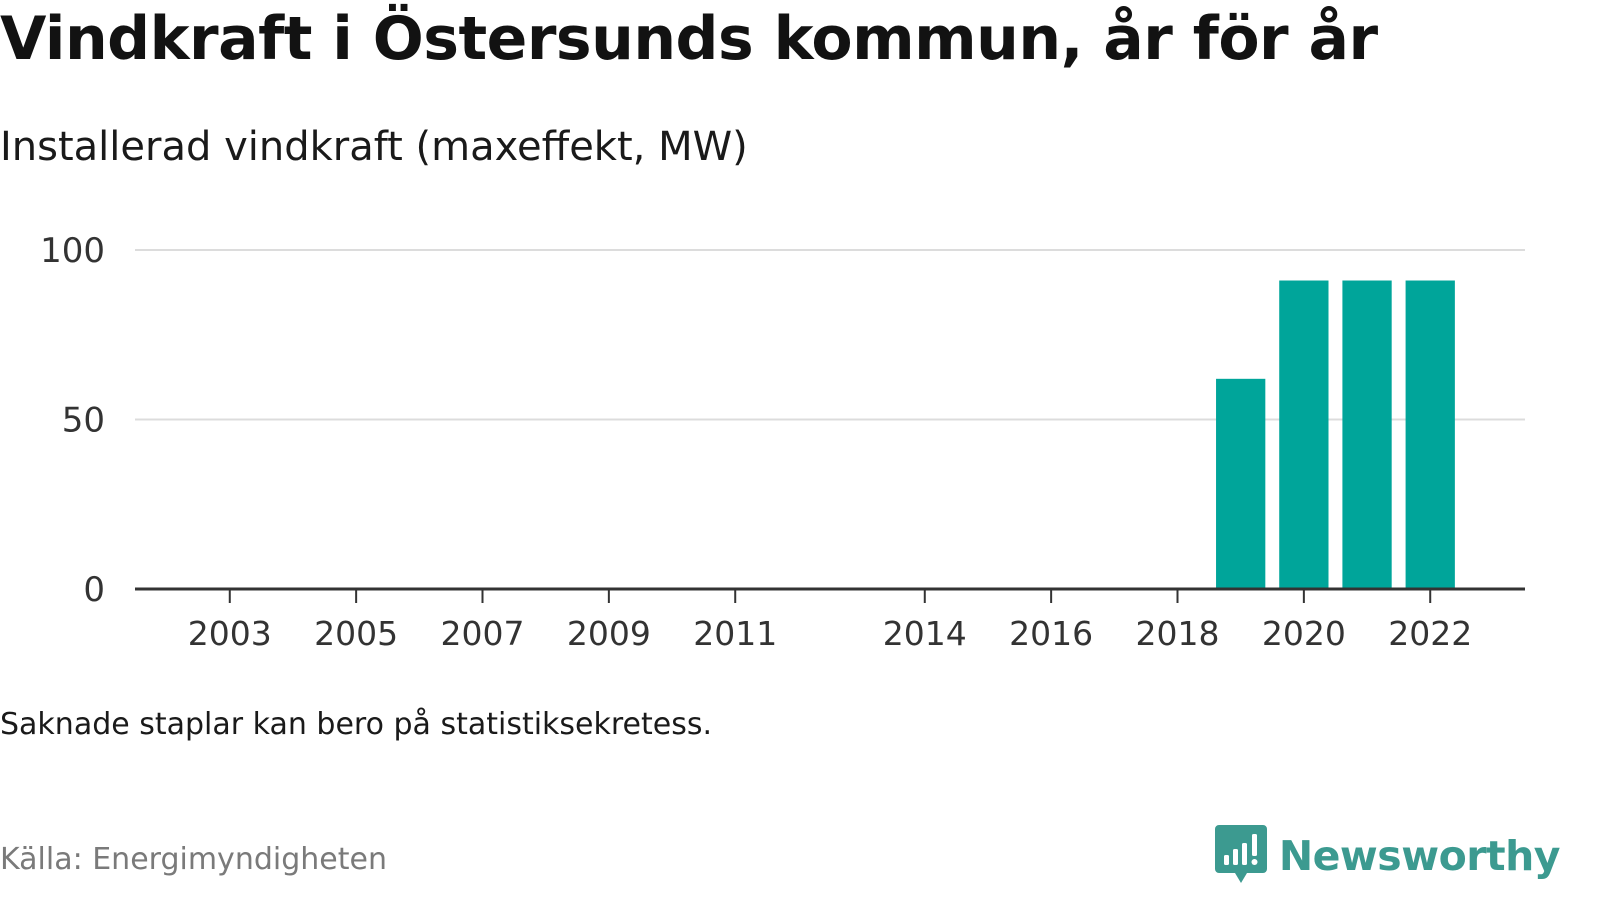 Image resolution: width=1600 pixels, height=900 pixels. I want to click on bars, so click(1335, 434).